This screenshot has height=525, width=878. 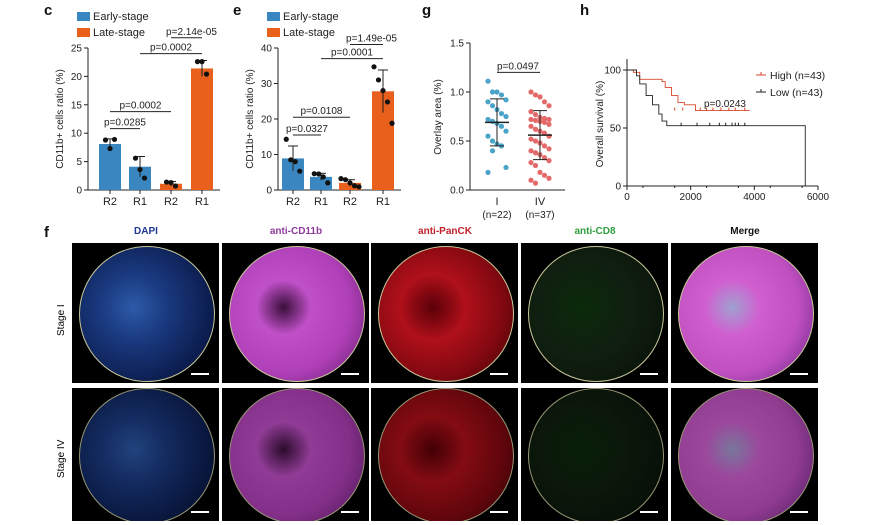 What do you see at coordinates (457, 142) in the screenshot?
I see `y-tick-label: 0.5` at bounding box center [457, 142].